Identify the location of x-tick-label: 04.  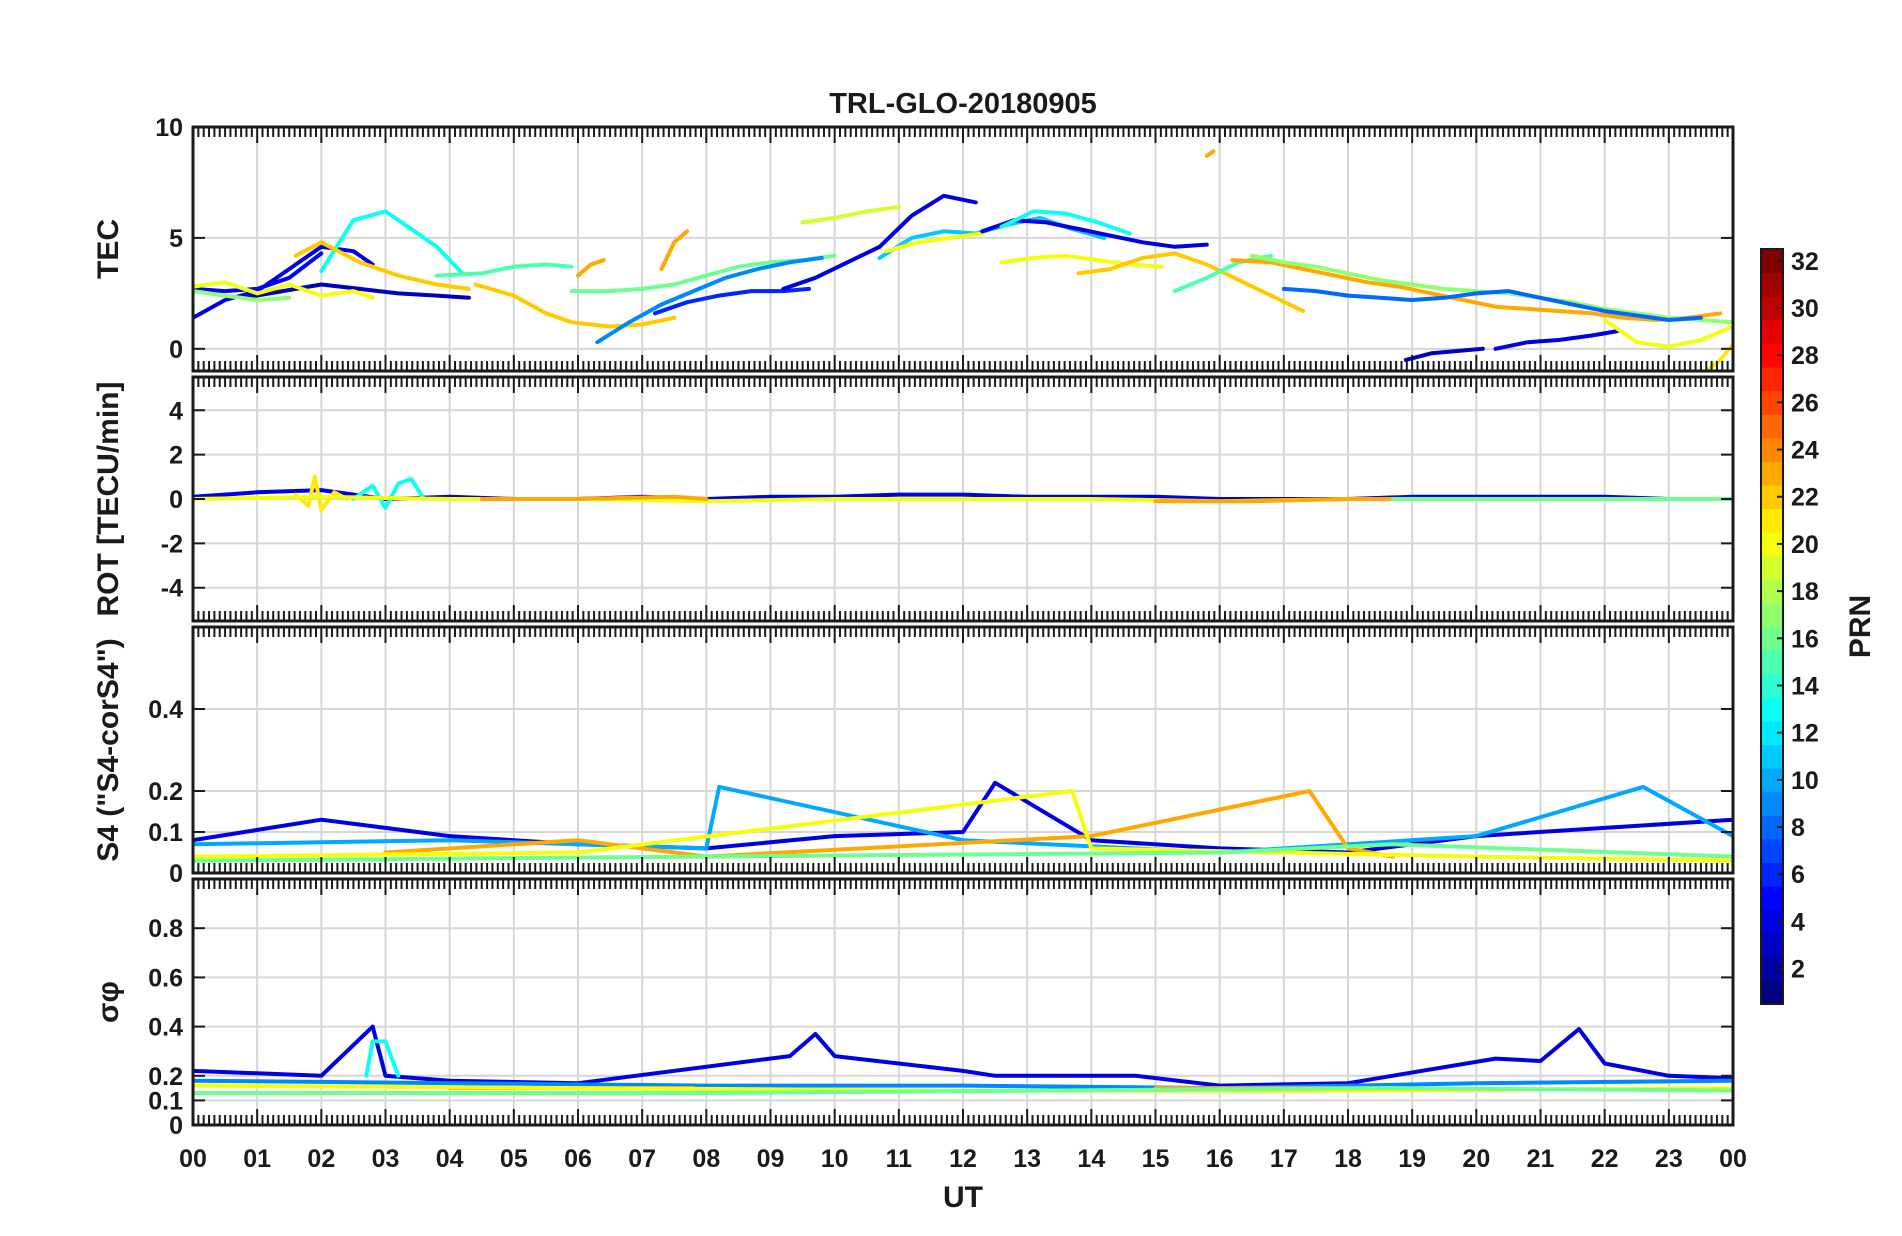
(450, 1159).